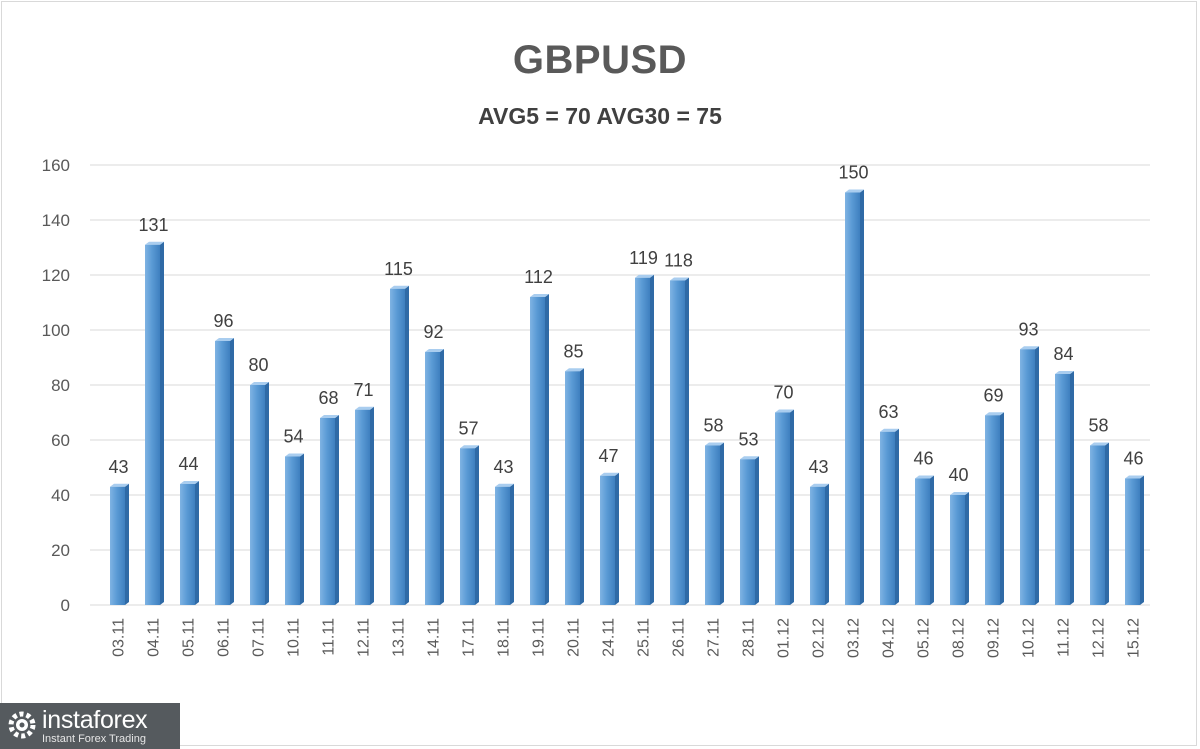 This screenshot has width=1200, height=749. What do you see at coordinates (714, 637) in the screenshot?
I see `x-tick-label: 27.11` at bounding box center [714, 637].